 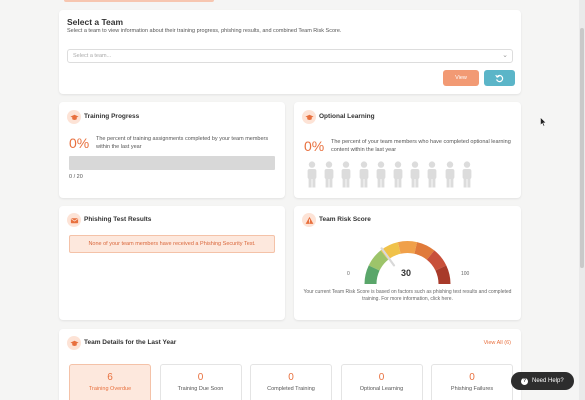 I want to click on training-progress-bar, so click(x=172, y=163).